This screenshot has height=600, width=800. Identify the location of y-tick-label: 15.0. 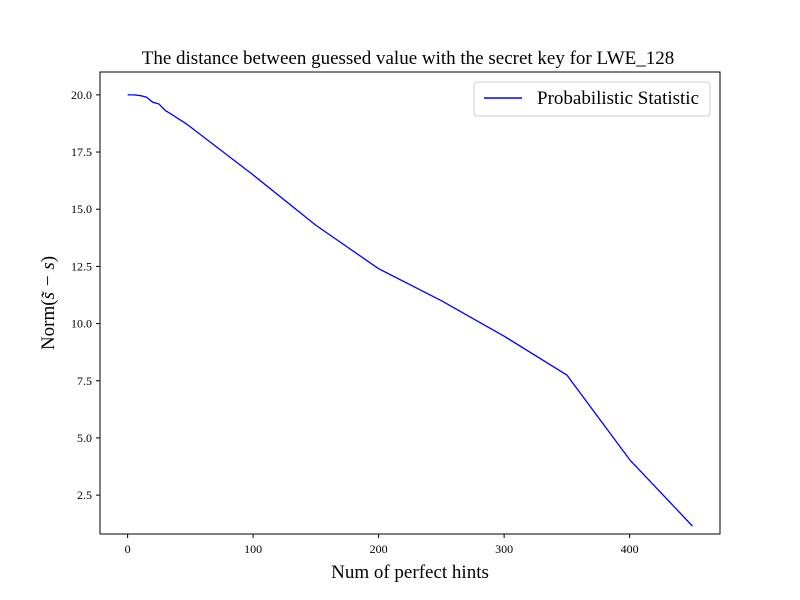
(81, 209).